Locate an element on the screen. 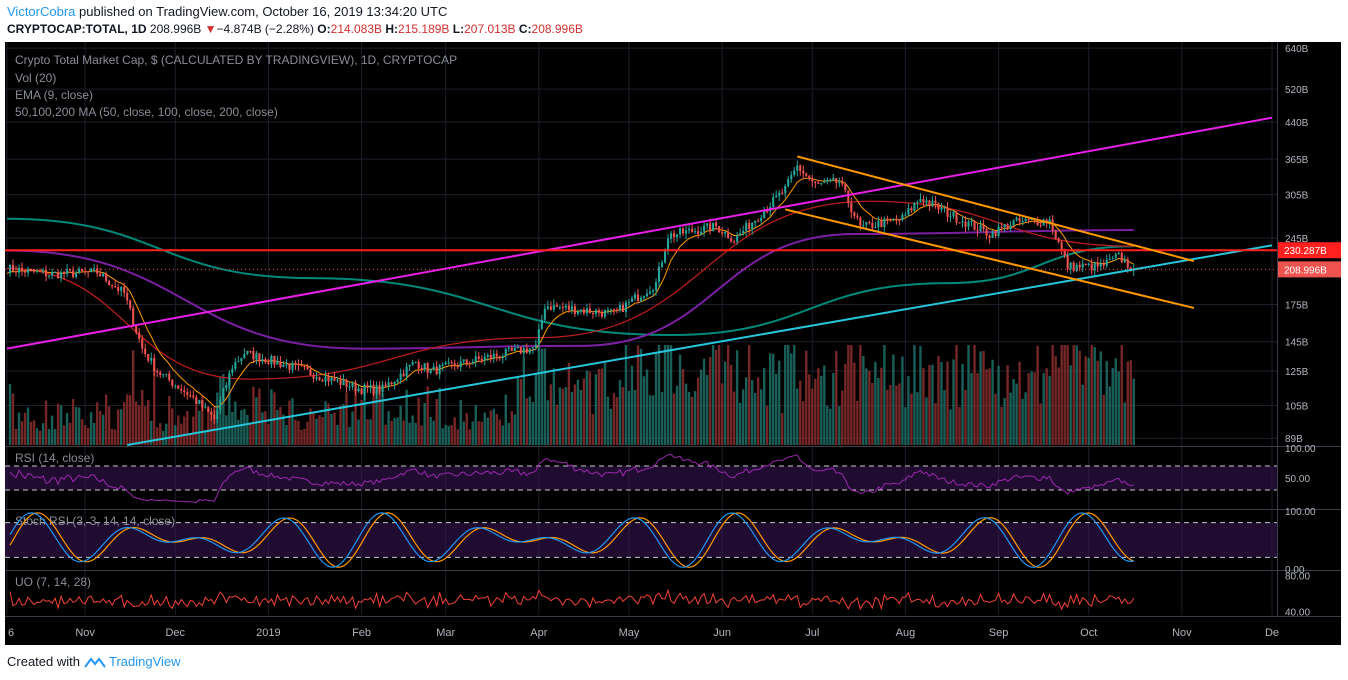 The height and width of the screenshot is (680, 1348). tradingview-brand: TradingView is located at coordinates (132, 661).